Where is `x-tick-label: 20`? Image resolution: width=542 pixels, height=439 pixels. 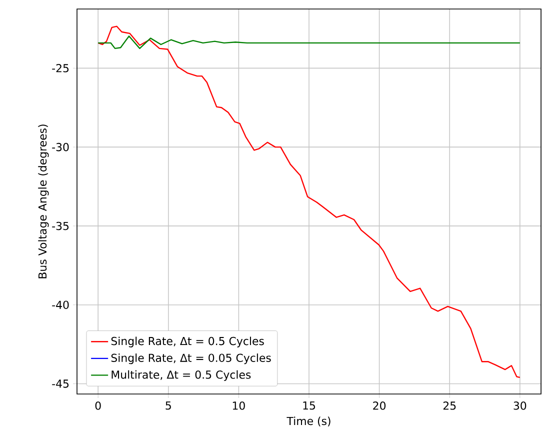
x-tick-label: 20 is located at coordinates (379, 406).